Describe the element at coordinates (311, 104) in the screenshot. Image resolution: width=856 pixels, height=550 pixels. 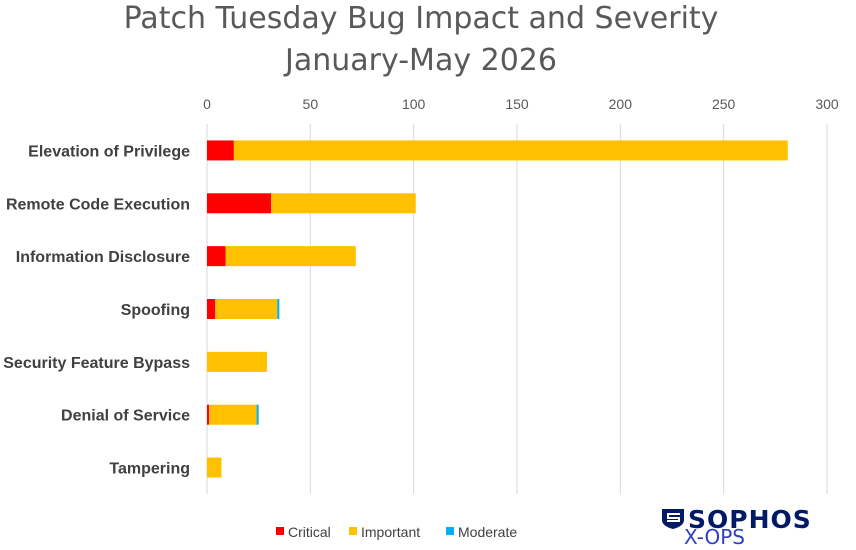
I see `x-tick-label: 50` at that location.